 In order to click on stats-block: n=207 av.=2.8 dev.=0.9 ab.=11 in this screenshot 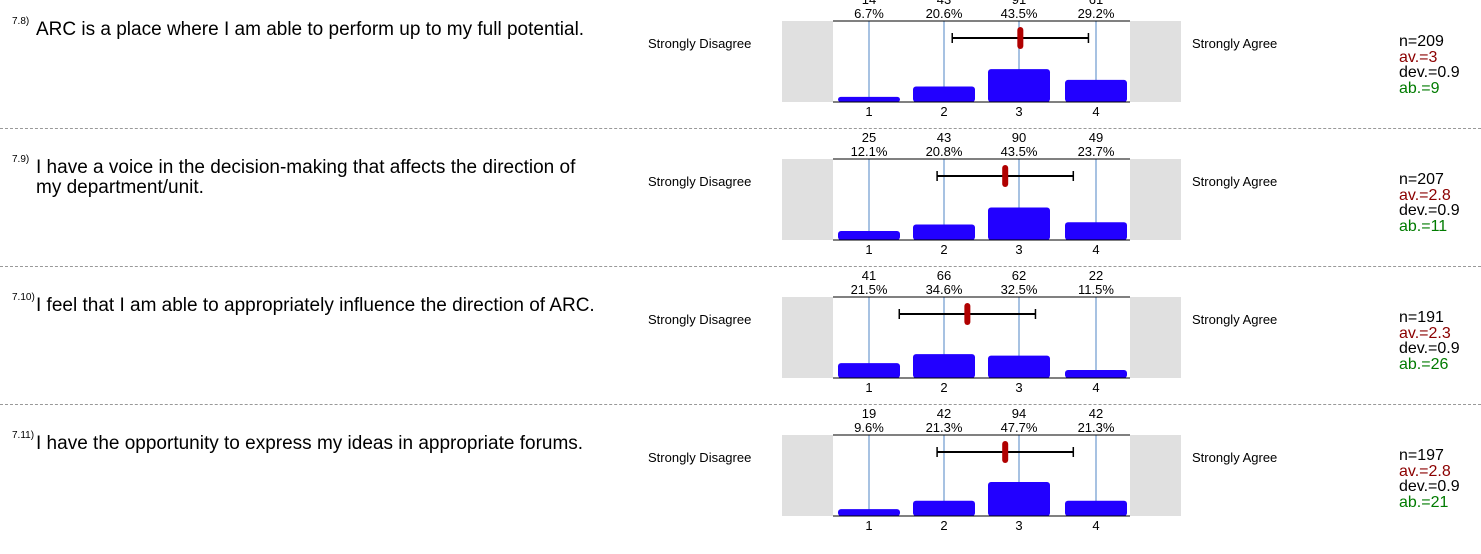, I will do `click(1429, 203)`.